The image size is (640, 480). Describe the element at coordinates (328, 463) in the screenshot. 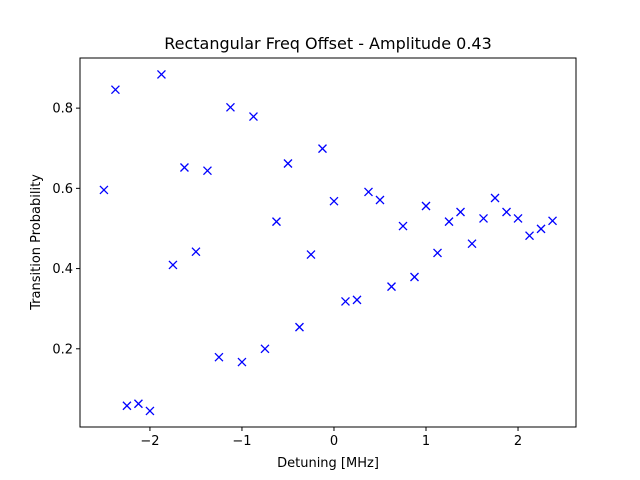

I see `x-axis-label: Detuning [MHz]` at that location.